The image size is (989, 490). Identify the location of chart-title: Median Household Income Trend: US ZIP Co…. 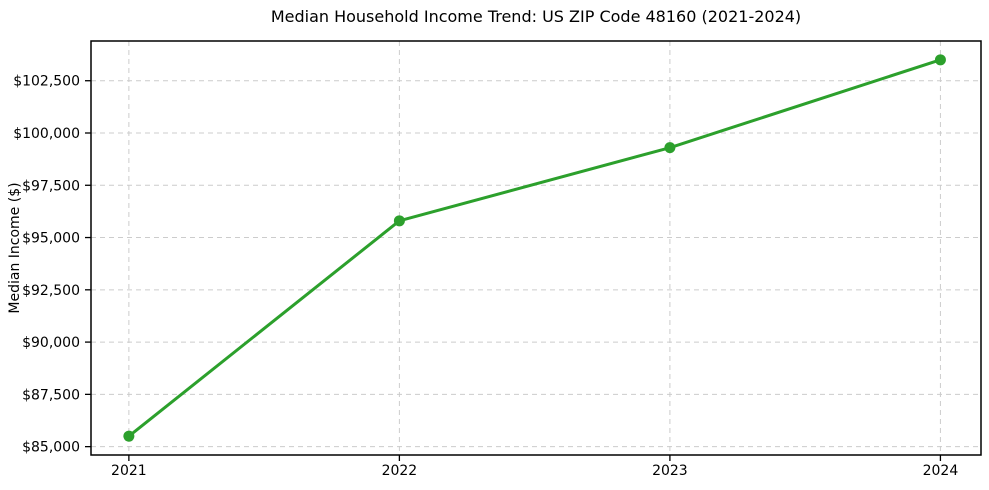
(536, 16).